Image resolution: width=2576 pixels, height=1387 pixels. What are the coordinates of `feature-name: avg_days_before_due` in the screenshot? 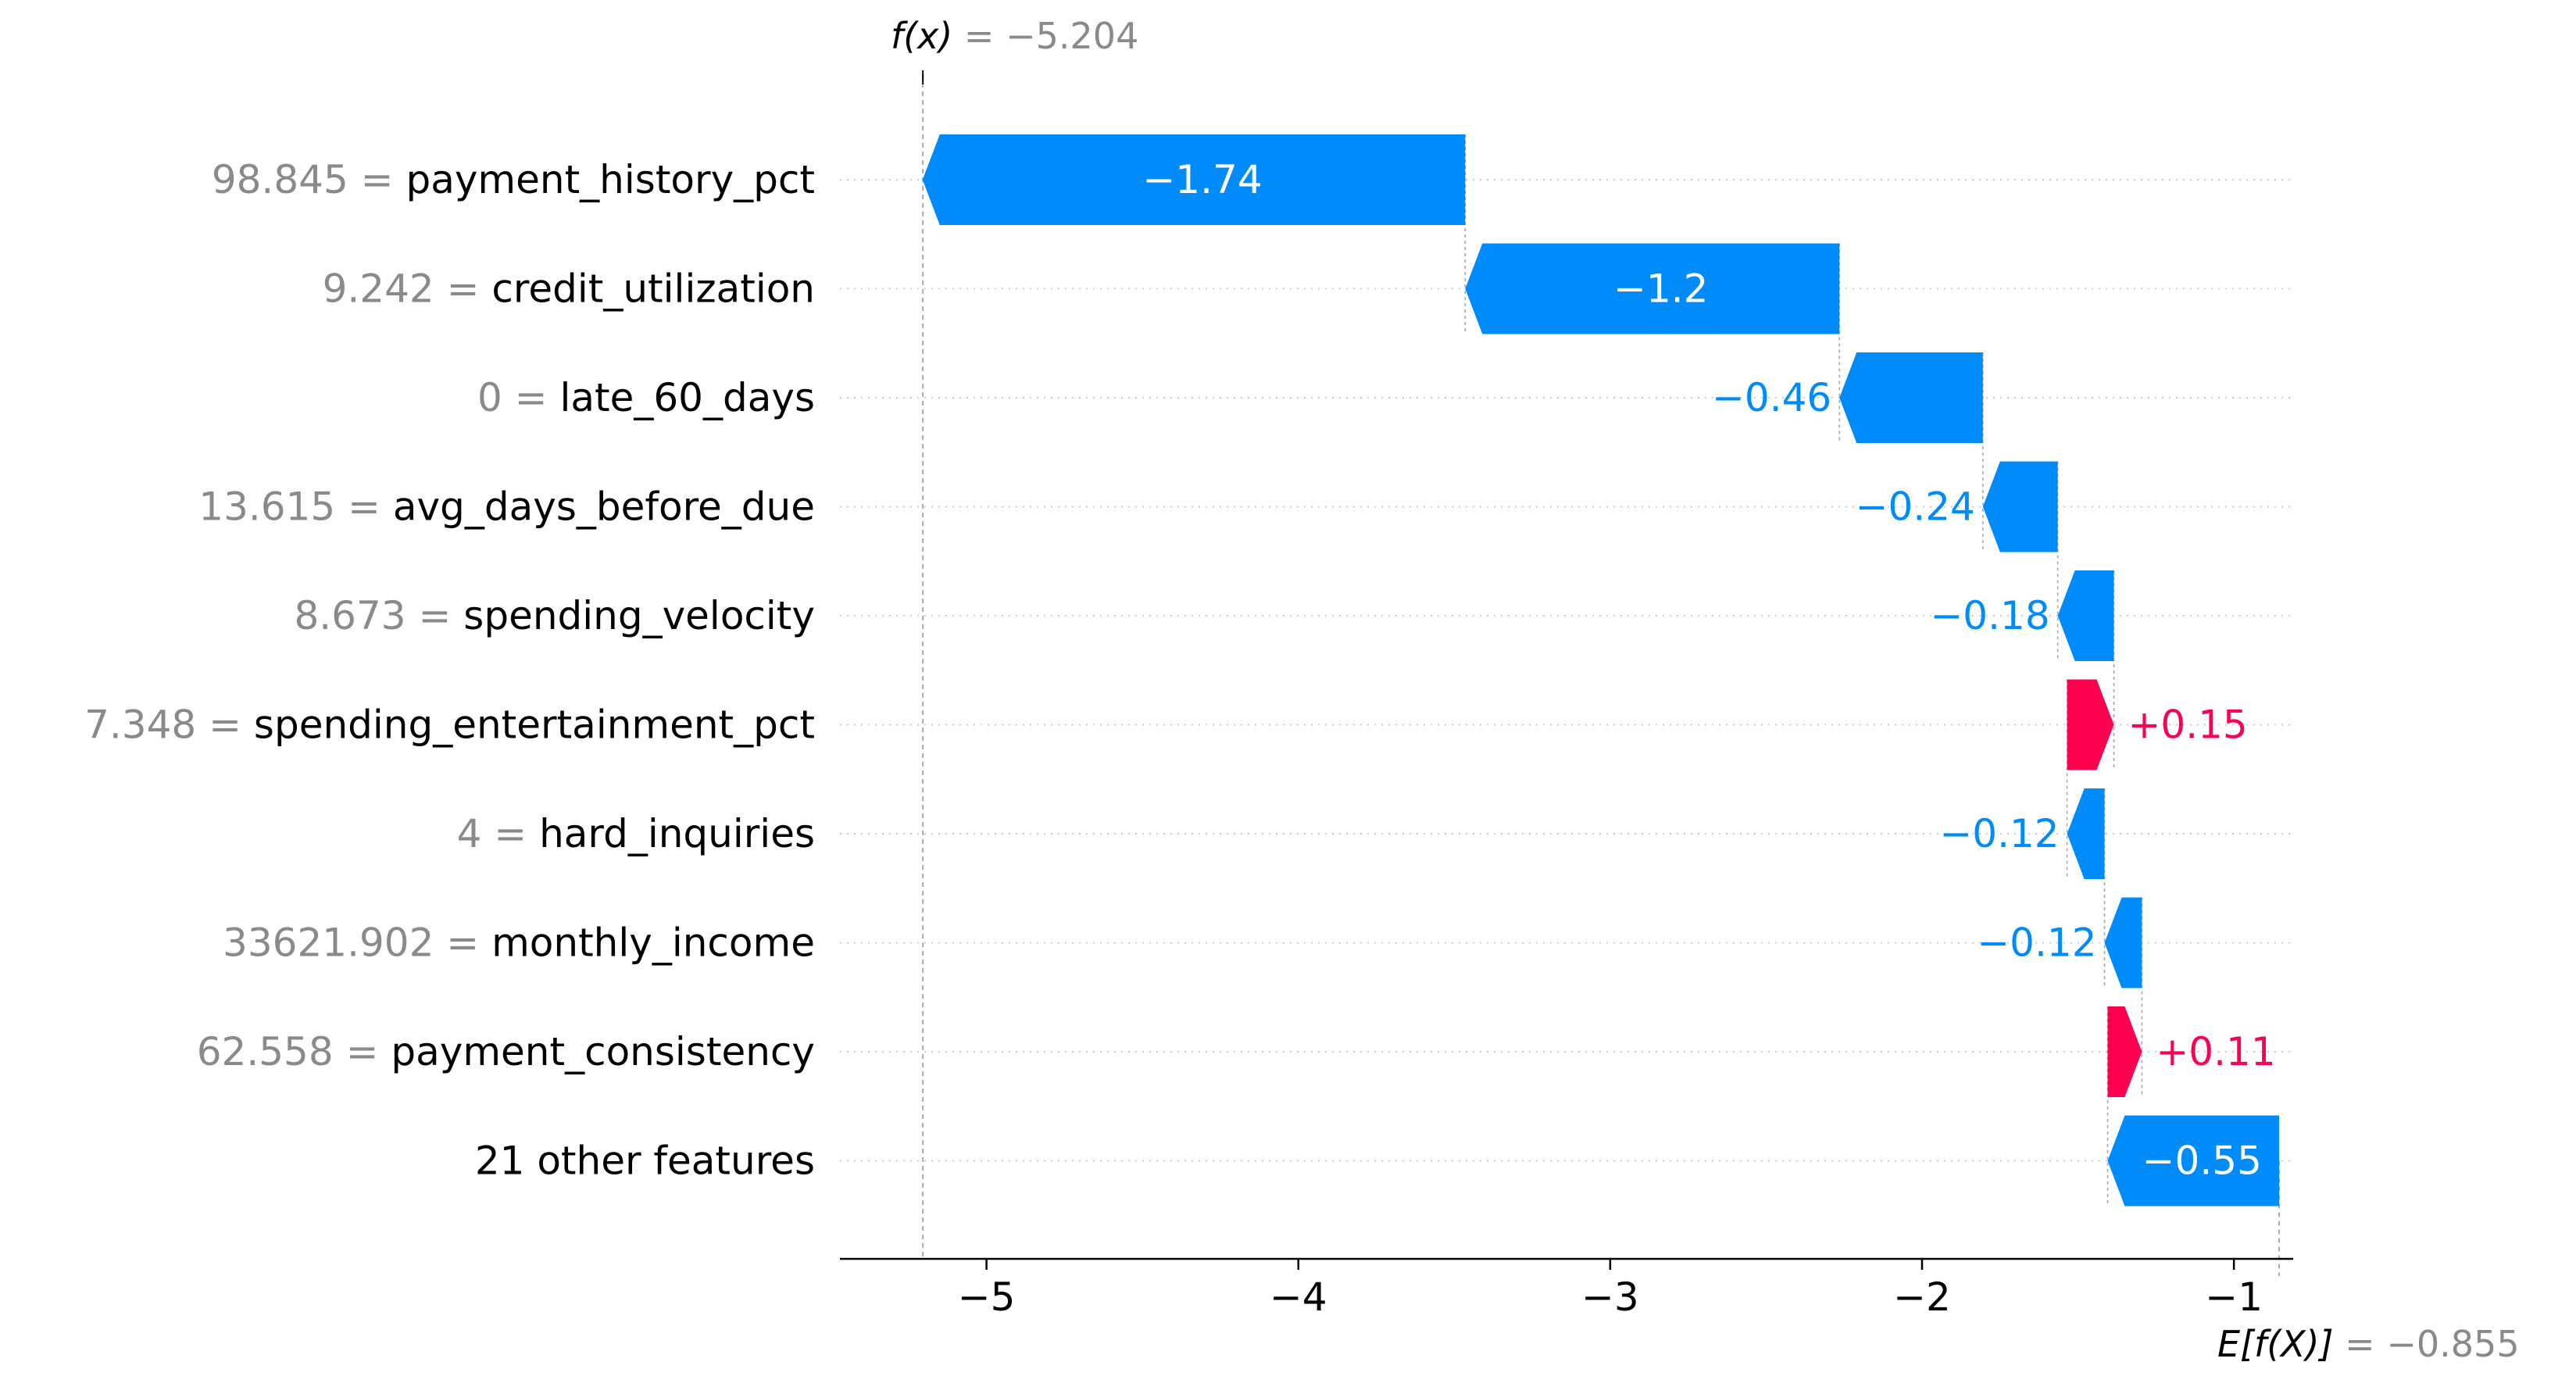 It's located at (604, 507).